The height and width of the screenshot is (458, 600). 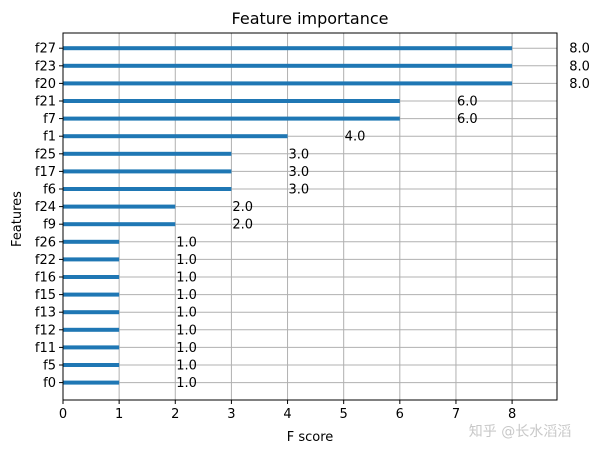 I want to click on x-tick-label: 7, so click(x=456, y=414).